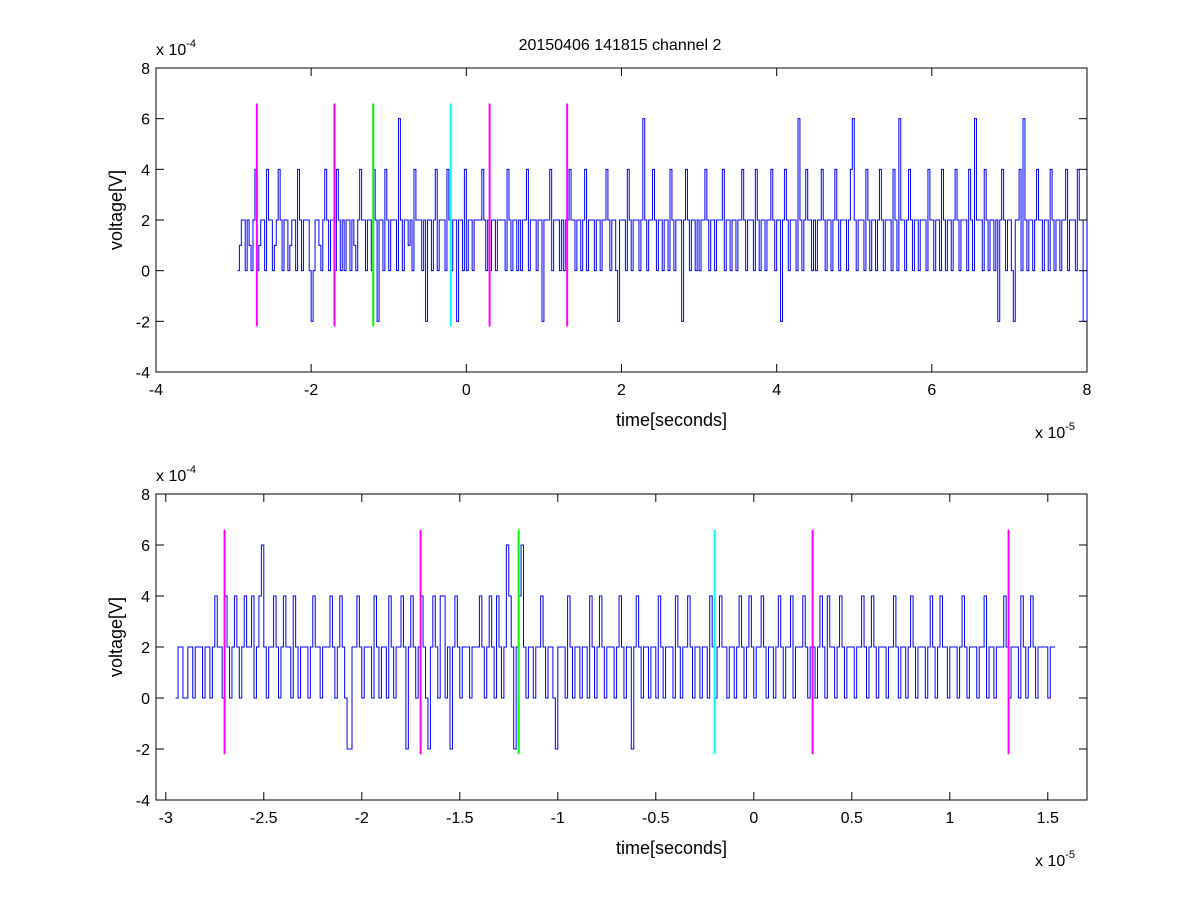 This screenshot has height=900, width=1200. What do you see at coordinates (949, 818) in the screenshot?
I see `x-tick-label: 1` at bounding box center [949, 818].